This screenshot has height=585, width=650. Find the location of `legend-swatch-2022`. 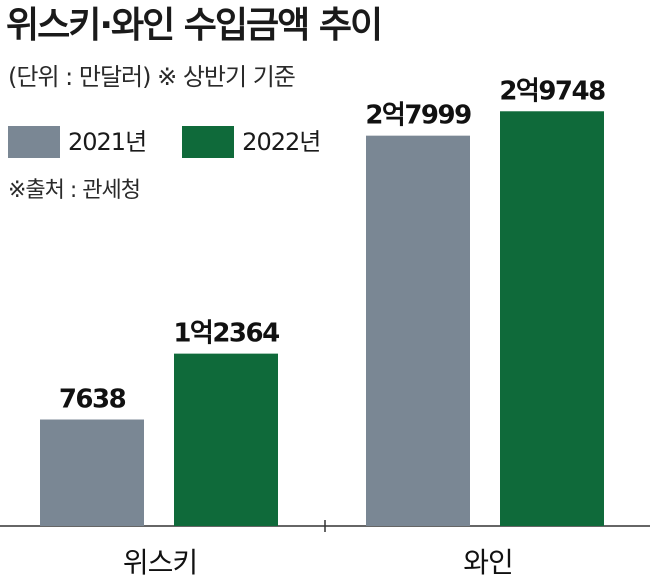

legend-swatch-2022 is located at coordinates (208, 142).